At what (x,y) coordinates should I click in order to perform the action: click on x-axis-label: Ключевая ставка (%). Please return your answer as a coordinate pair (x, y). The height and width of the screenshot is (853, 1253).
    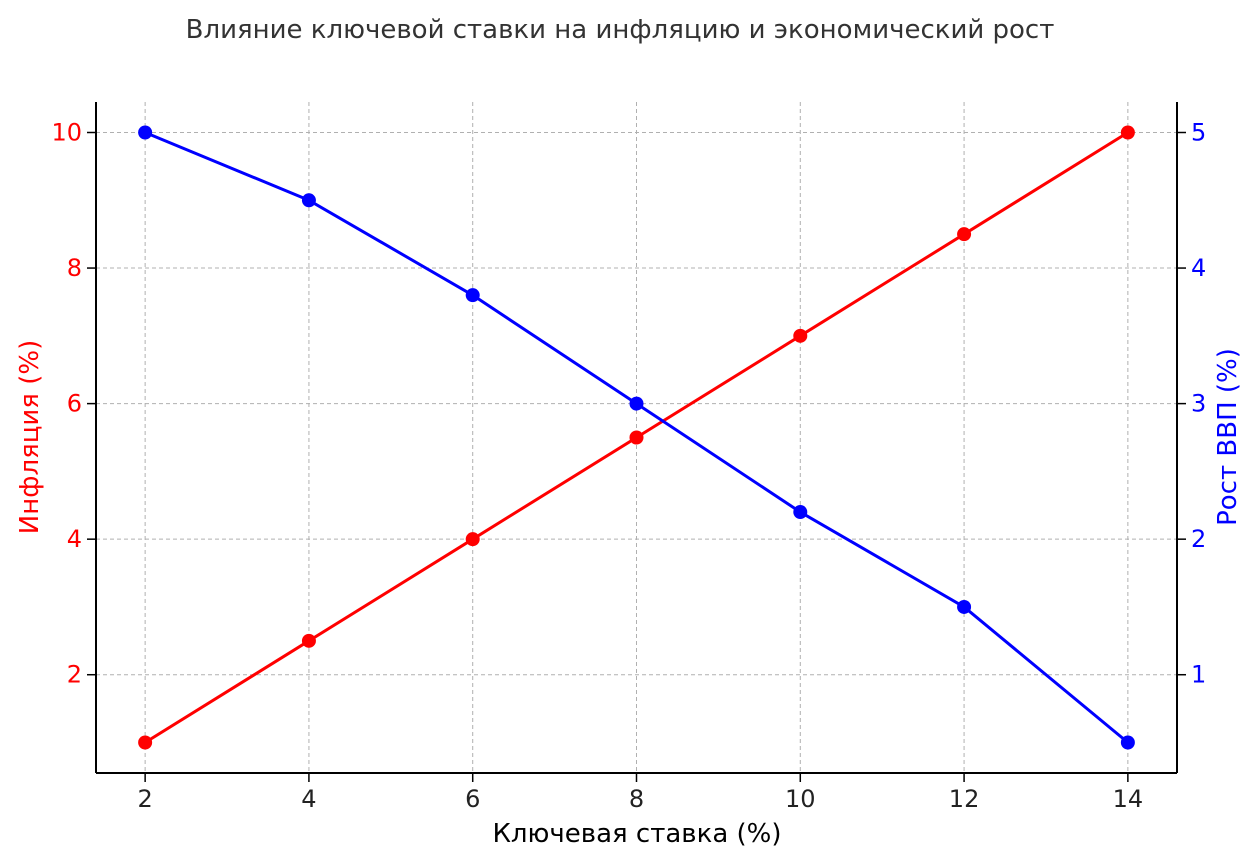
    Looking at the image, I should click on (636, 834).